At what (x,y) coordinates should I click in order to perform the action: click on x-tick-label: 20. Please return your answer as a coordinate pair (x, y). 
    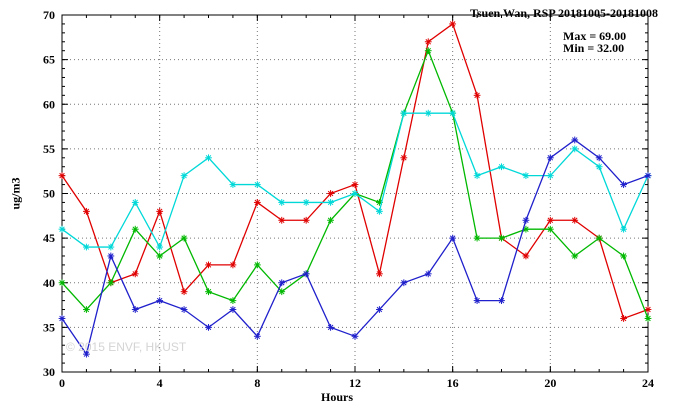
    Looking at the image, I should click on (550, 383).